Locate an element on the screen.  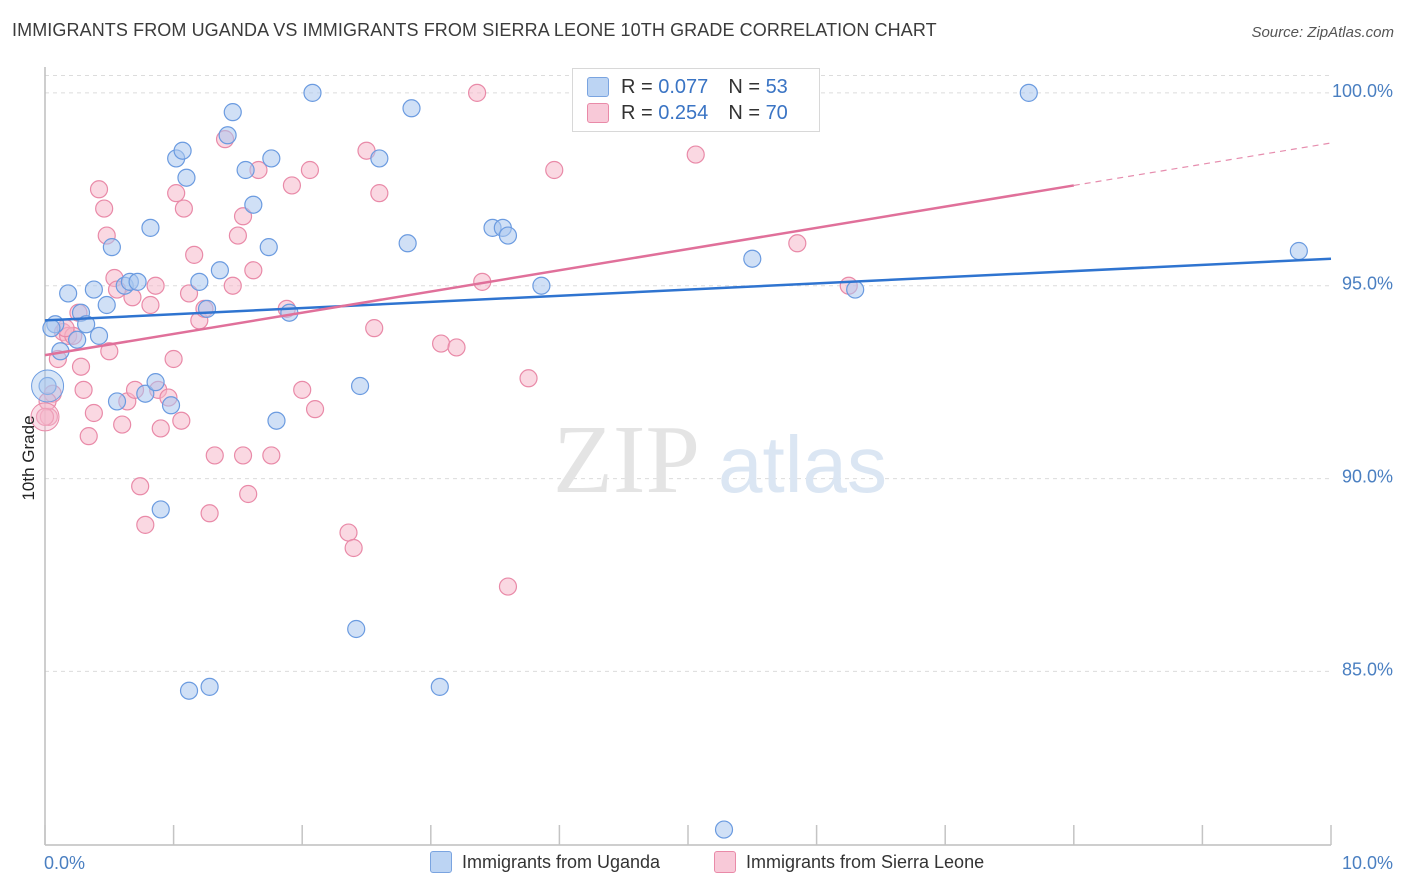
legend-label-sierra-leone: Immigrants from Sierra Leone is located at coordinates (865, 861).